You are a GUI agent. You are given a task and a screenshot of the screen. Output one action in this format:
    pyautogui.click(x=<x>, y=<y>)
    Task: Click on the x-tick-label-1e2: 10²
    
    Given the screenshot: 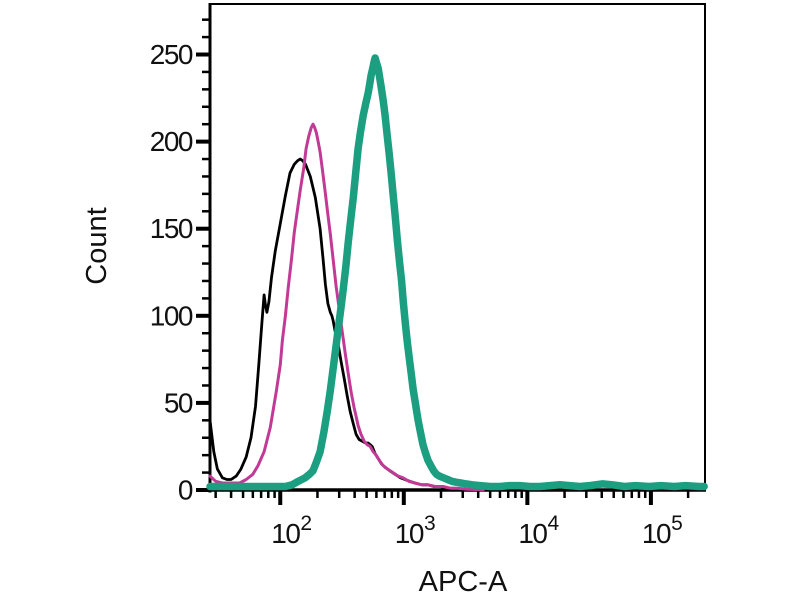 What is the action you would take?
    pyautogui.click(x=291, y=530)
    